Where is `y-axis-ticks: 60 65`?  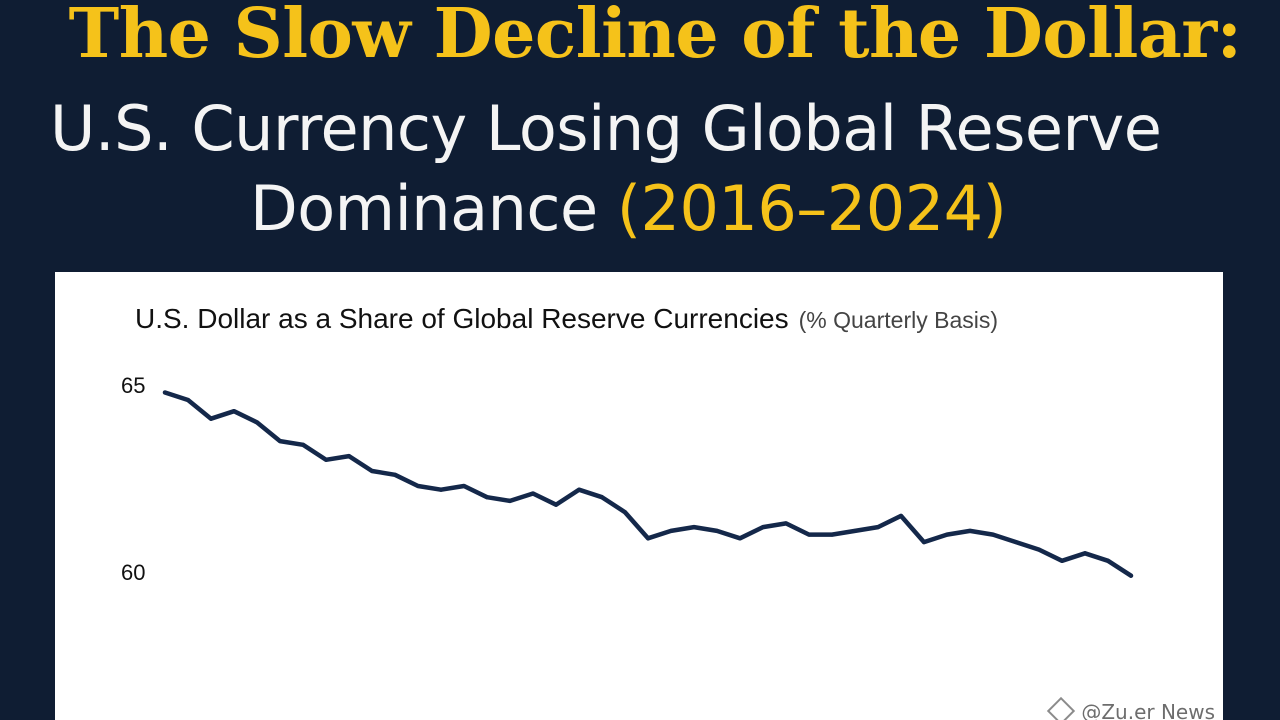 y-axis-ticks: 60 65 is located at coordinates (133, 479).